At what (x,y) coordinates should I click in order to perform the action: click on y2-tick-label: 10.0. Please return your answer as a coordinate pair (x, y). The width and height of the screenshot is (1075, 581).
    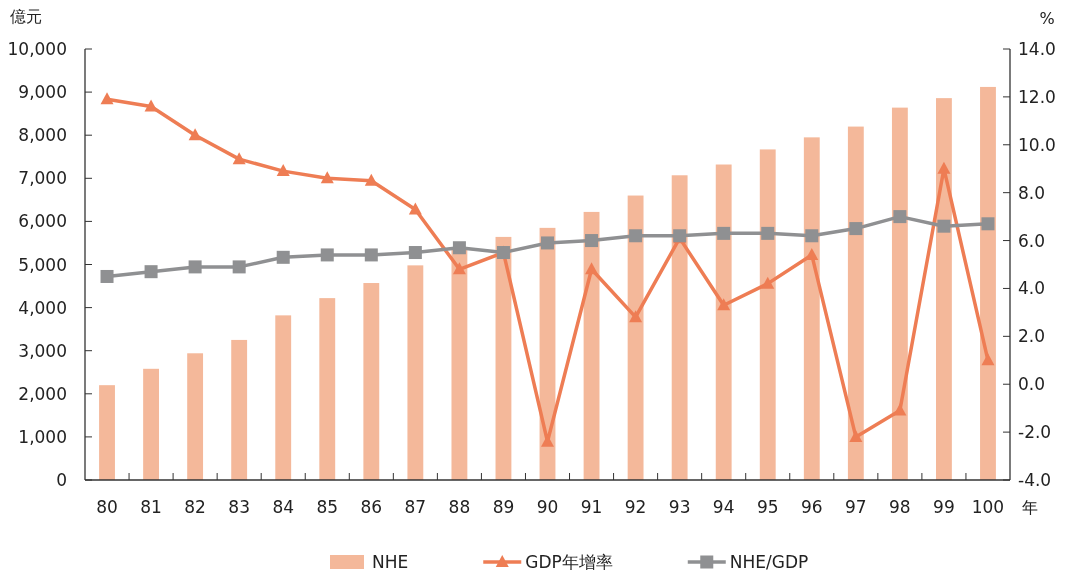
    Looking at the image, I should click on (1037, 144).